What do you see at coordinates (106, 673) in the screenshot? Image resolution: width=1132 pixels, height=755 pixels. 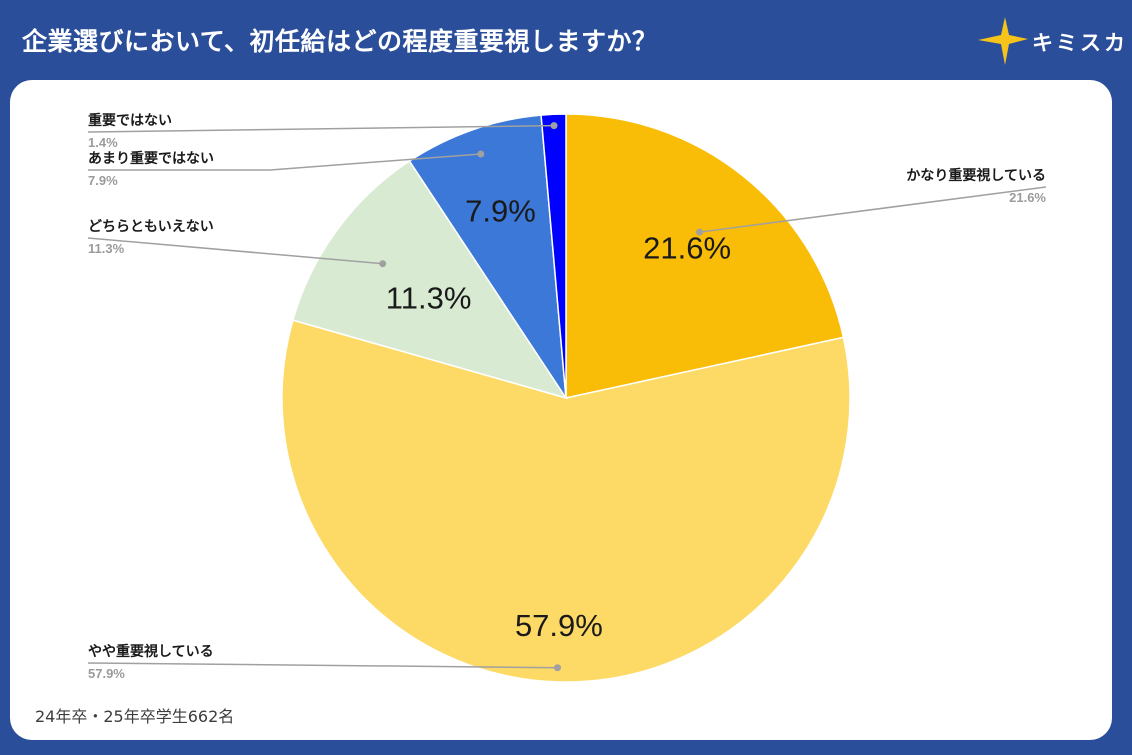 I see `slice-callout-value-2: 57.9%` at bounding box center [106, 673].